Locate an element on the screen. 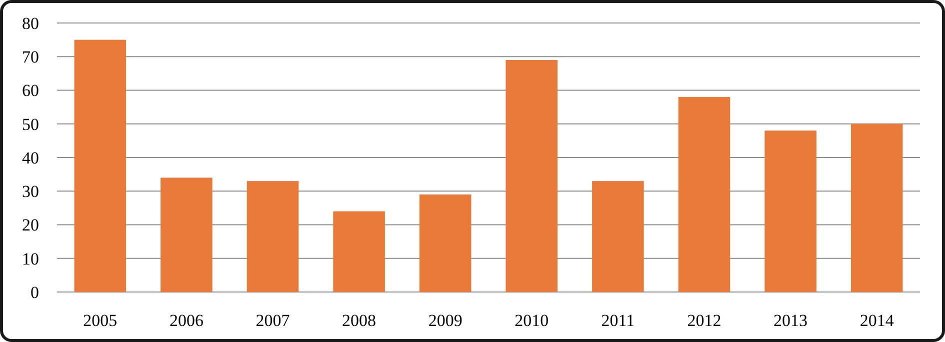  x-tick-label: 2007 is located at coordinates (273, 320).